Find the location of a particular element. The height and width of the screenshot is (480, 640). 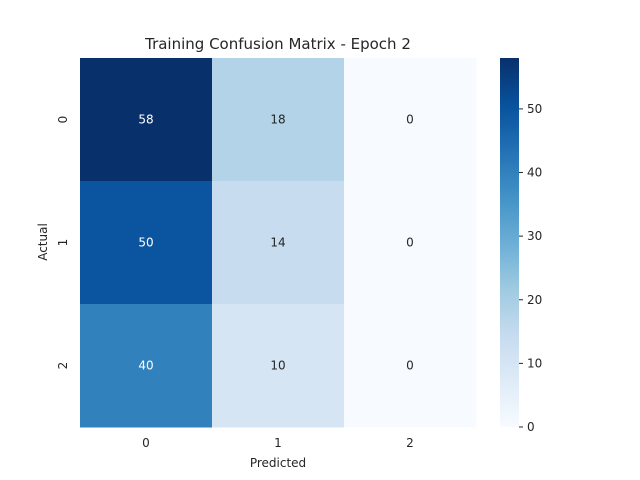

colorbar-tick-label-4: 40 is located at coordinates (534, 173).